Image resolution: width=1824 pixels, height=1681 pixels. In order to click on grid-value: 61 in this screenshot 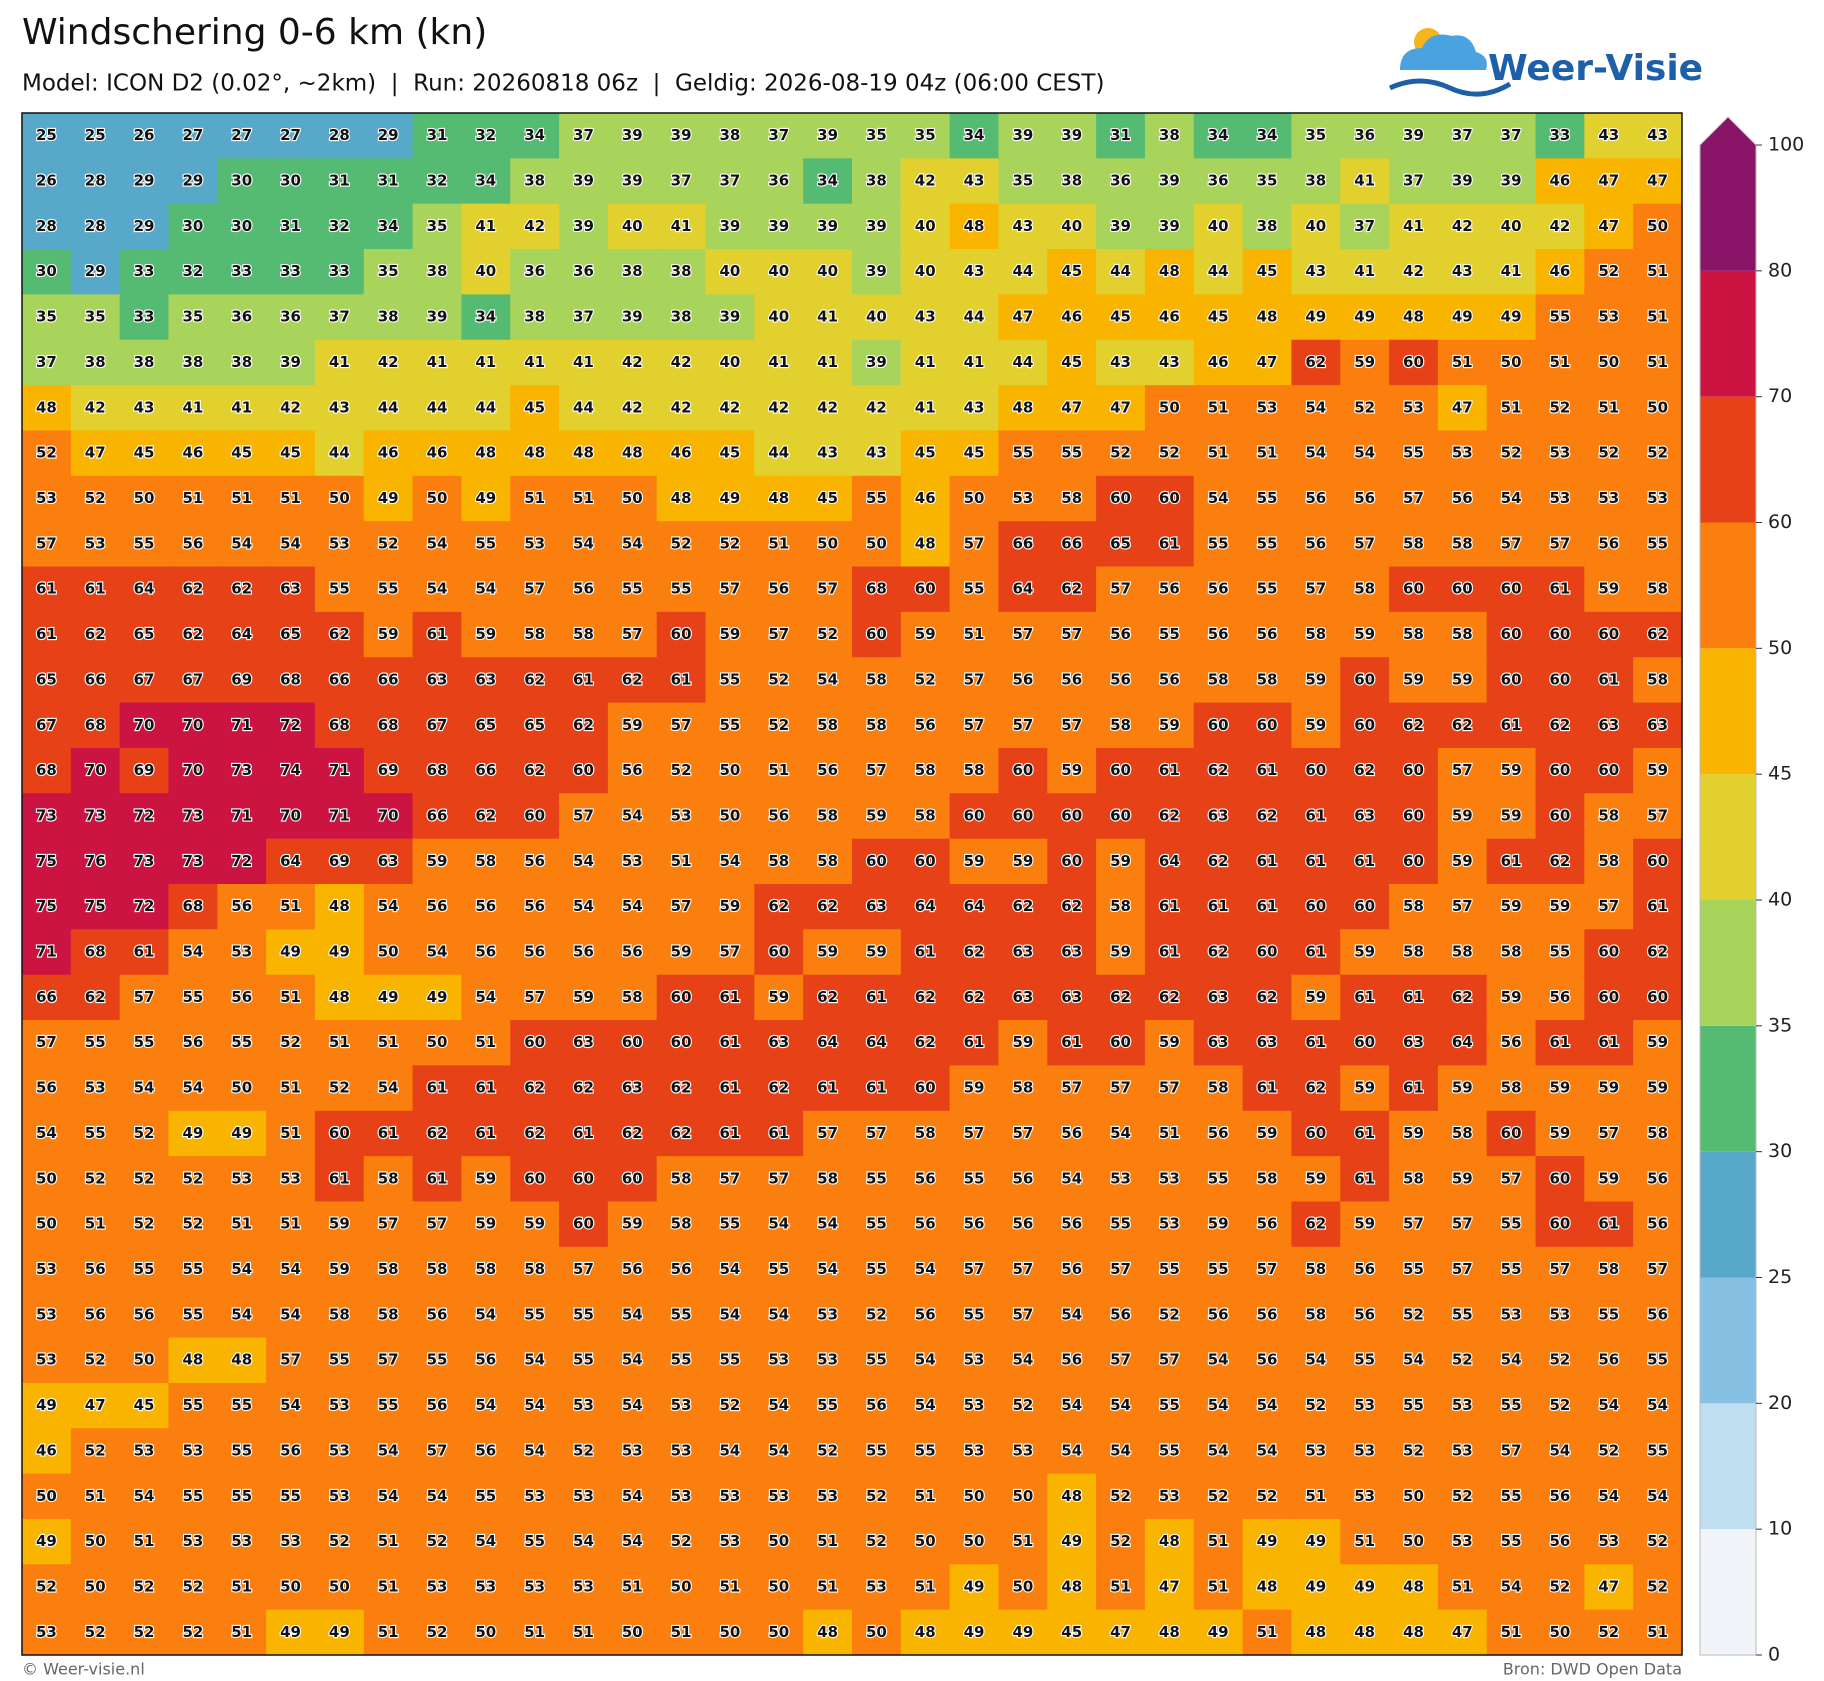, I will do `click(730, 1042)`.